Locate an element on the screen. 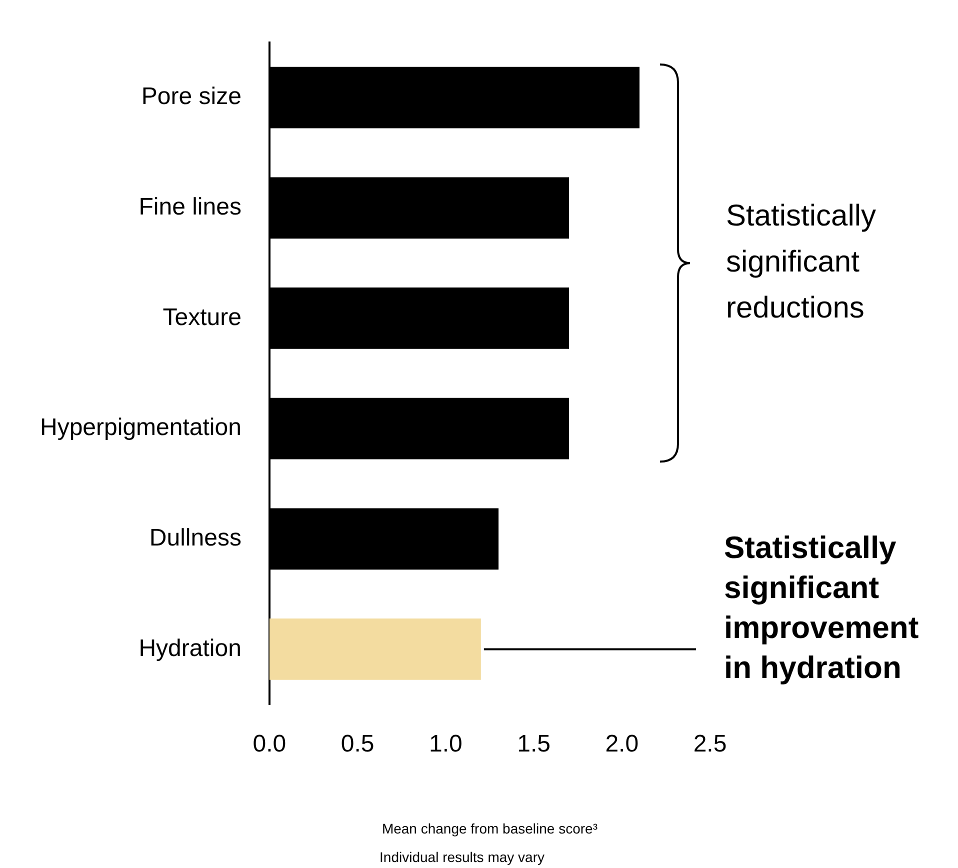 The height and width of the screenshot is (868, 958). x-tick-label: 0.0 is located at coordinates (269, 744).